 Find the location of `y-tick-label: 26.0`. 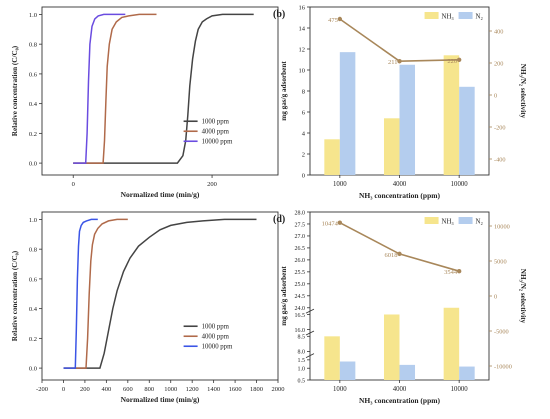

y-tick-label: 26.0 is located at coordinates (300, 261).